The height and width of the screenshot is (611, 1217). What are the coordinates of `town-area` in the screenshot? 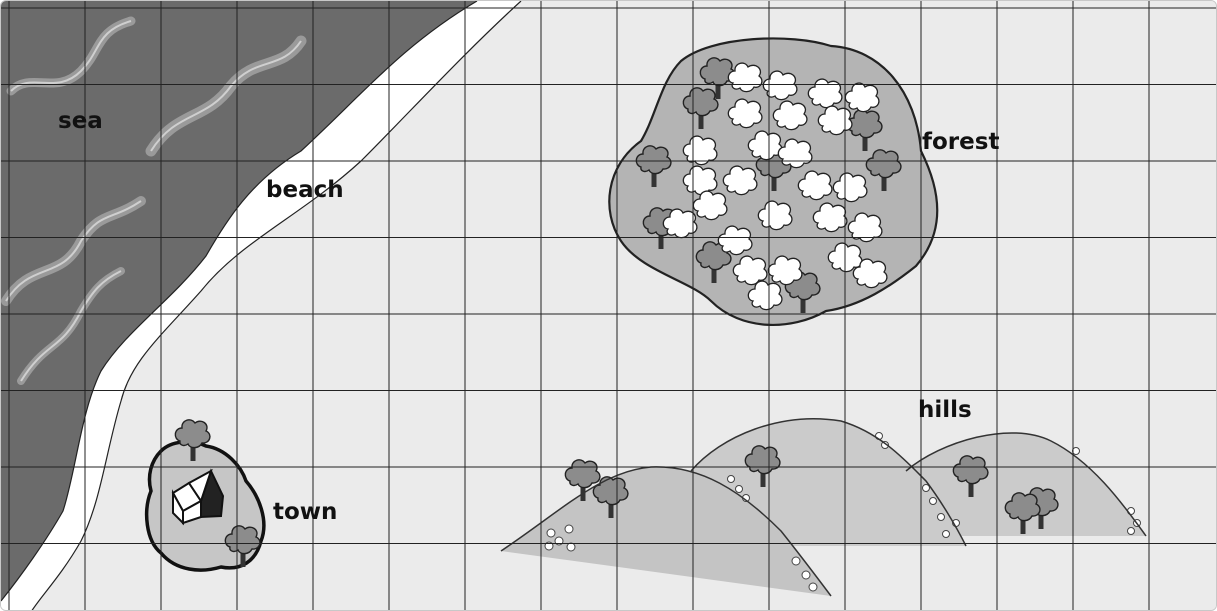 It's located at (205, 495).